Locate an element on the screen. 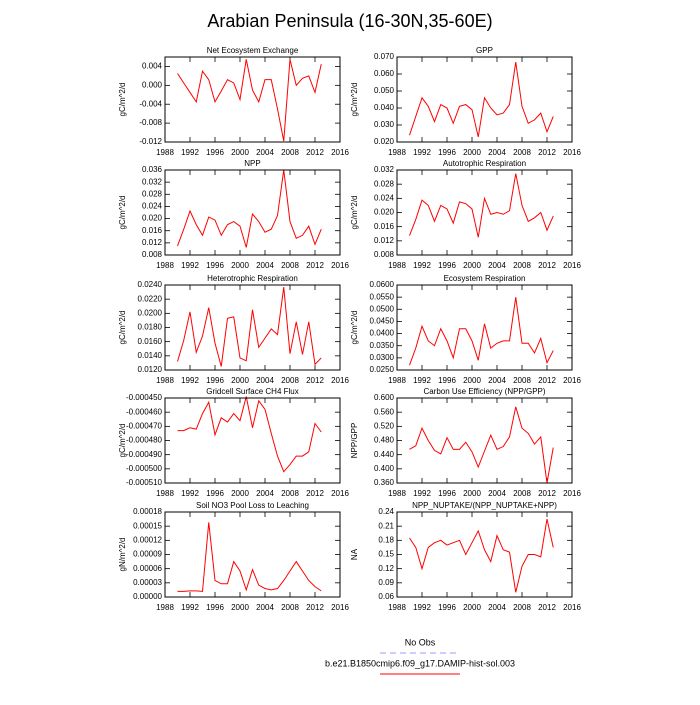 The width and height of the screenshot is (700, 705). panel-title: Net Ecosystem Exchange is located at coordinates (253, 50).